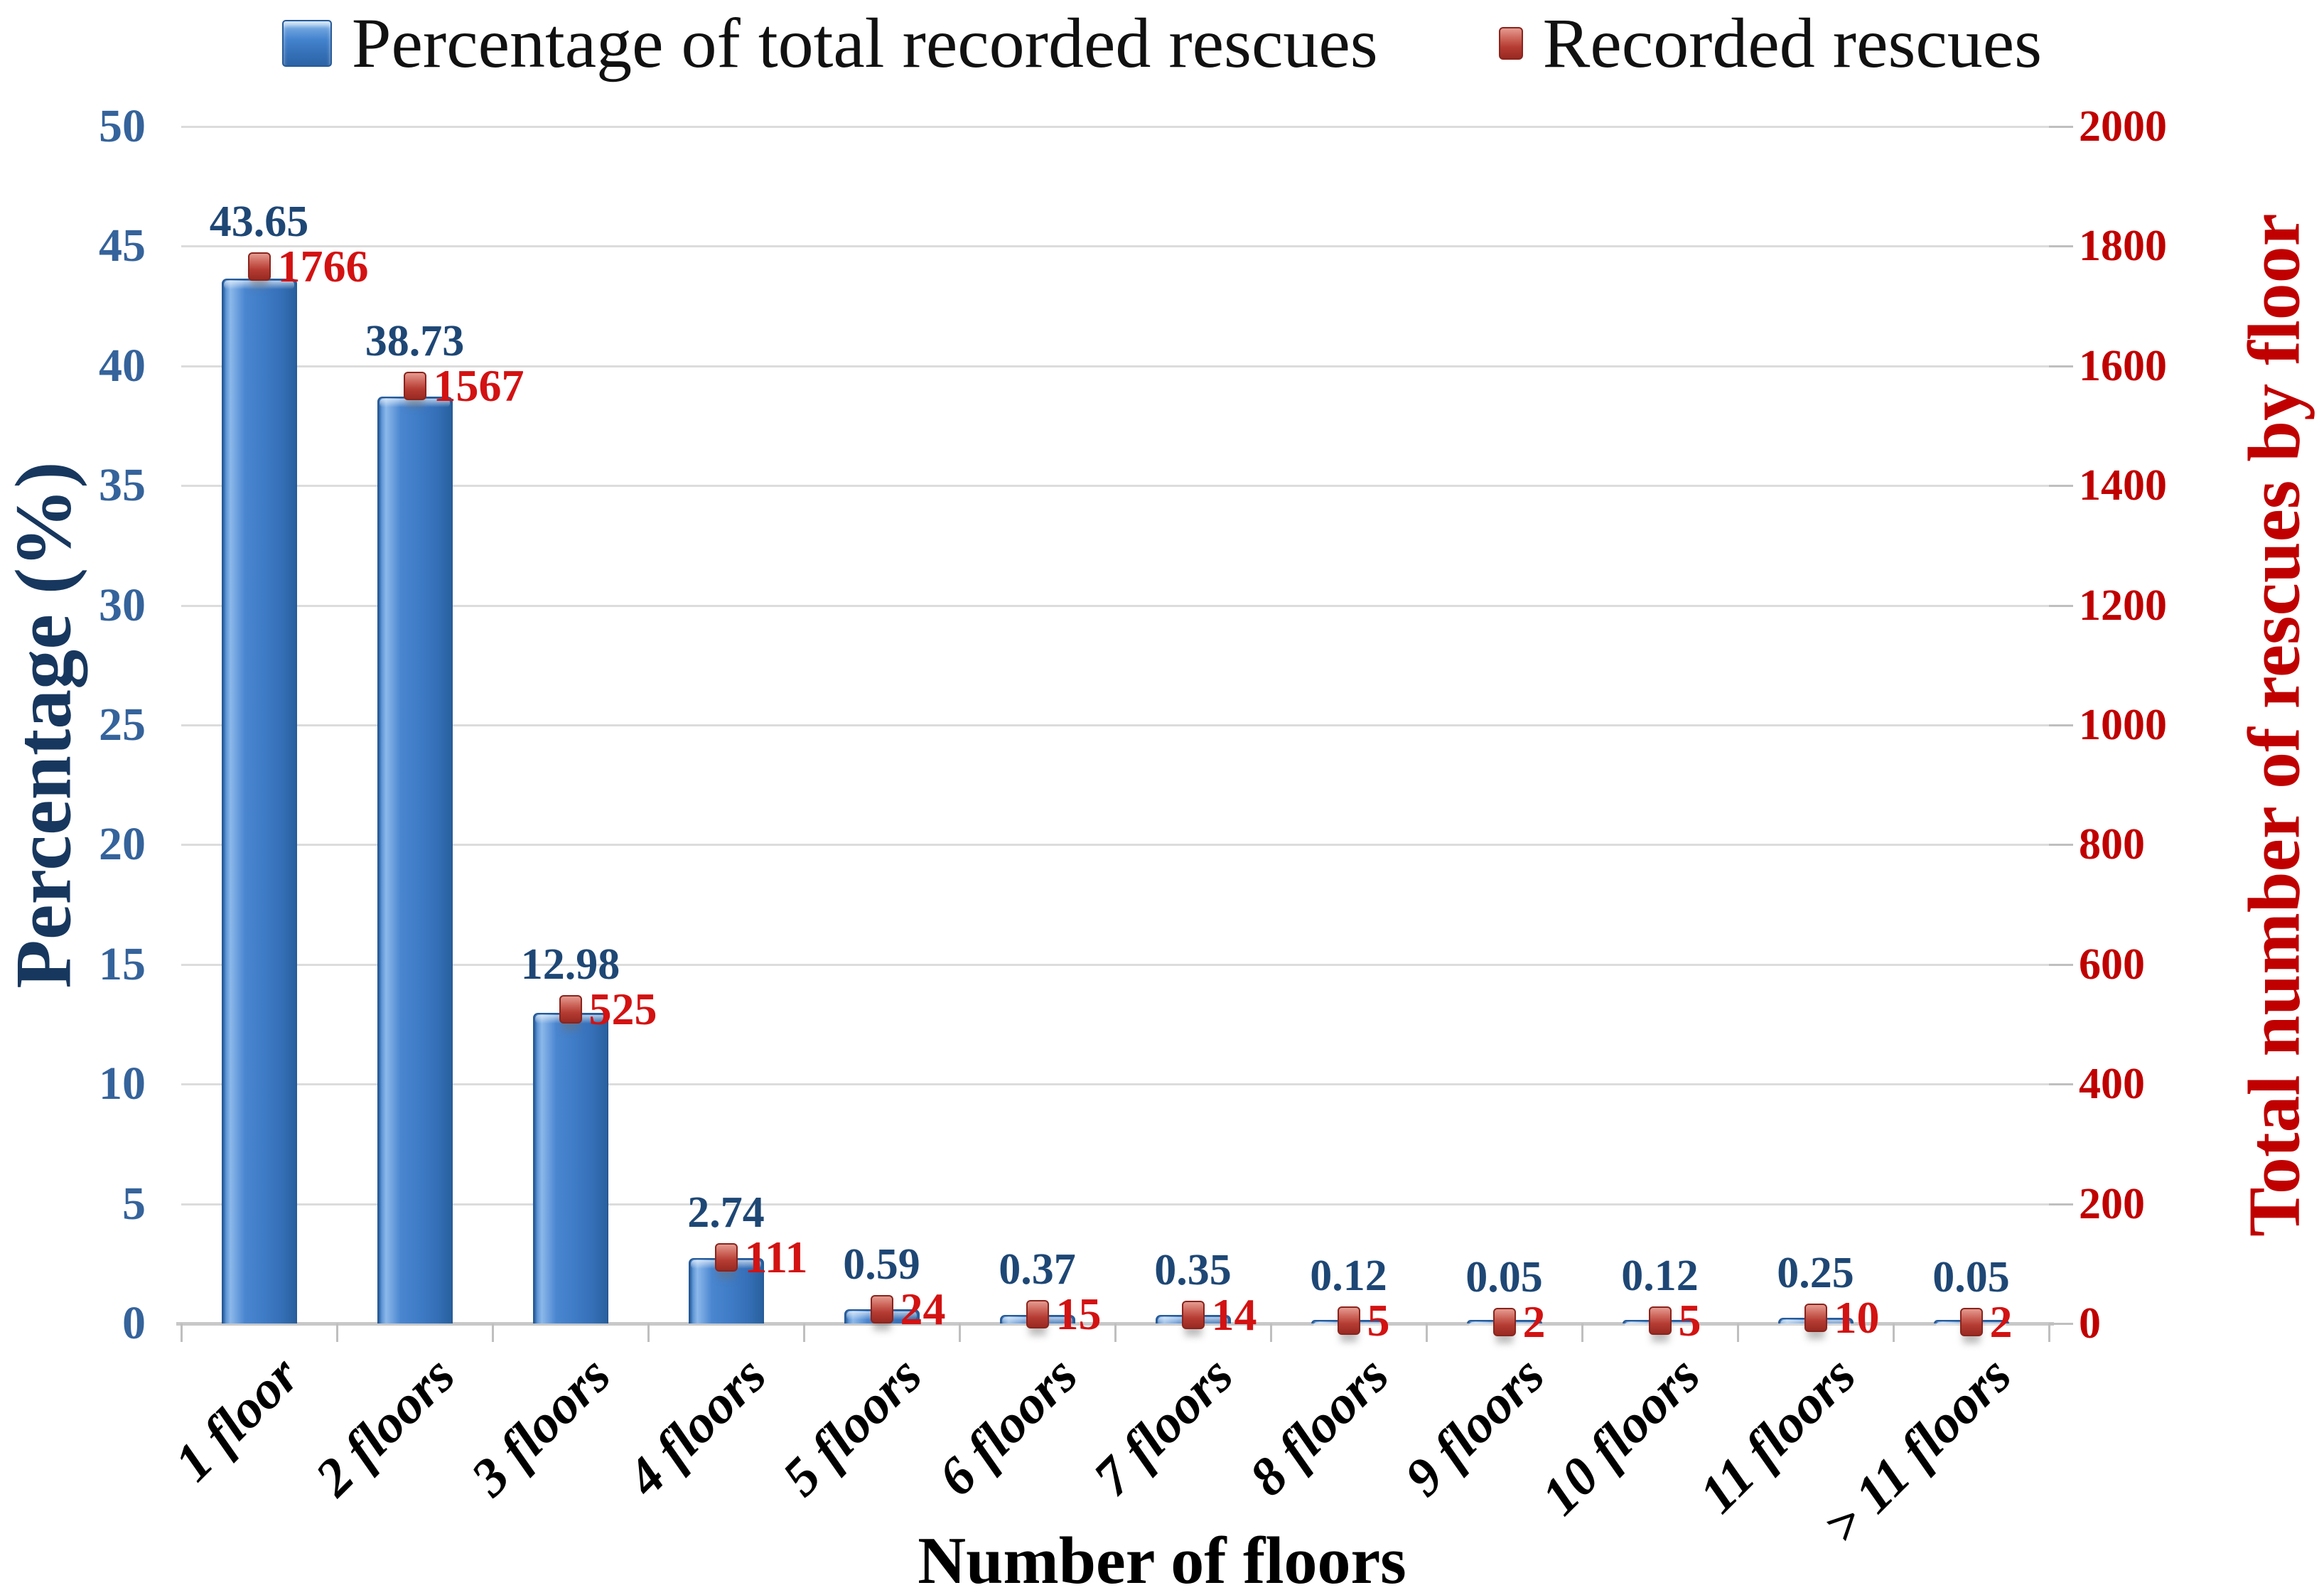  What do you see at coordinates (123, 365) in the screenshot?
I see `left-axis-tick-label: 40` at bounding box center [123, 365].